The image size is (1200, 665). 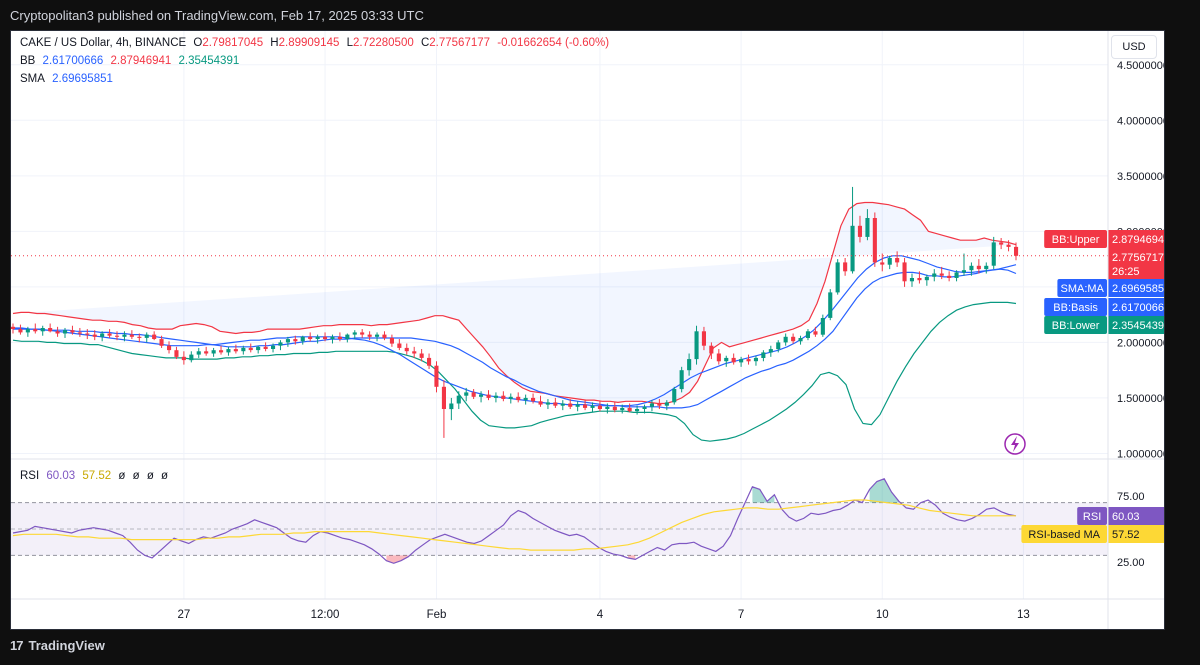 I want to click on legend-symbol: CAKE / US Dollar, 4h, BINANCE, so click(x=103, y=43).